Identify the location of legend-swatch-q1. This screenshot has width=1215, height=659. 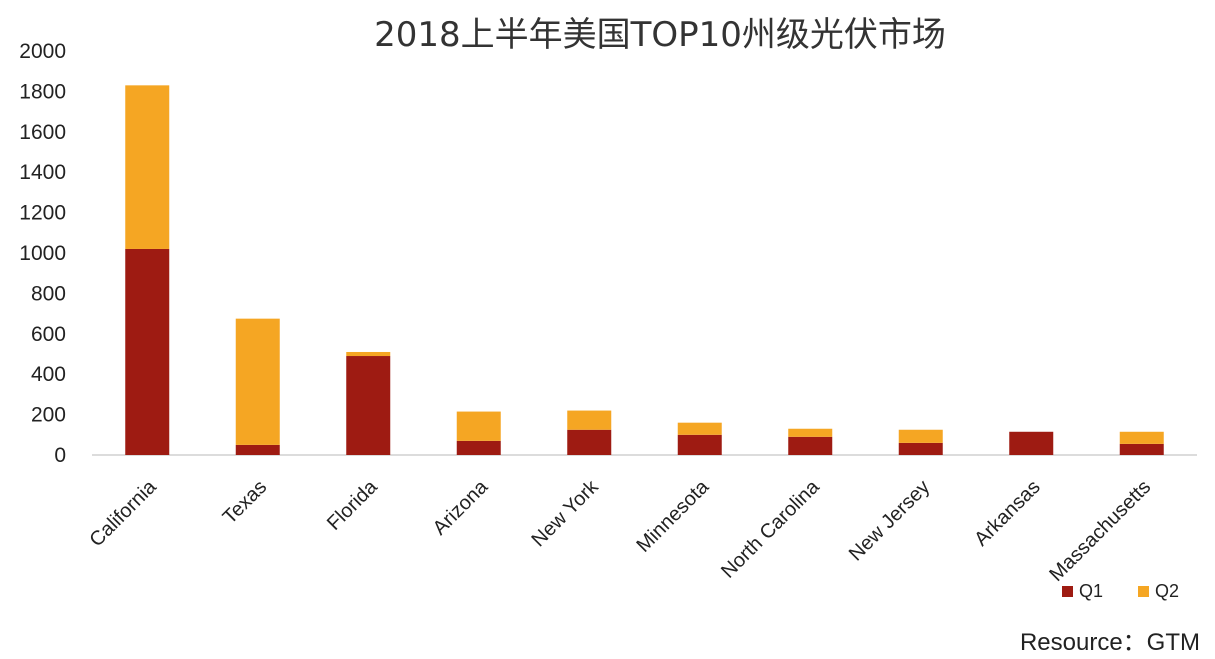
(1067, 591).